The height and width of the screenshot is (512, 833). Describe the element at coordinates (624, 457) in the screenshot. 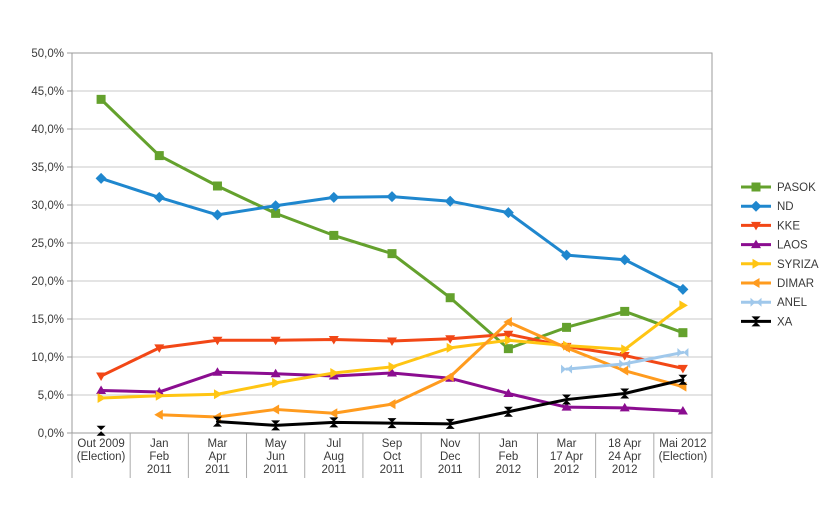

I see `x-axis-category-label: 24 Apr` at that location.